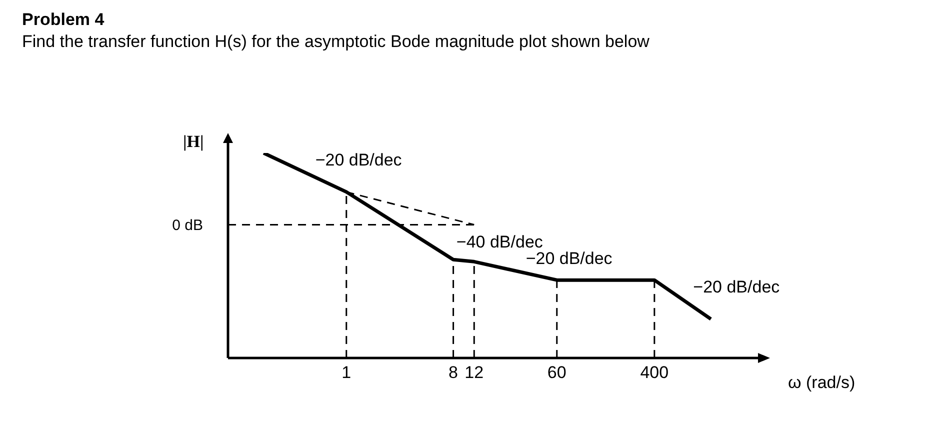  Describe the element at coordinates (336, 42) in the screenshot. I see `chart-subtitle: Find the transfer function H(s) for the asymptotic Bode magnitude plot shown below` at that location.